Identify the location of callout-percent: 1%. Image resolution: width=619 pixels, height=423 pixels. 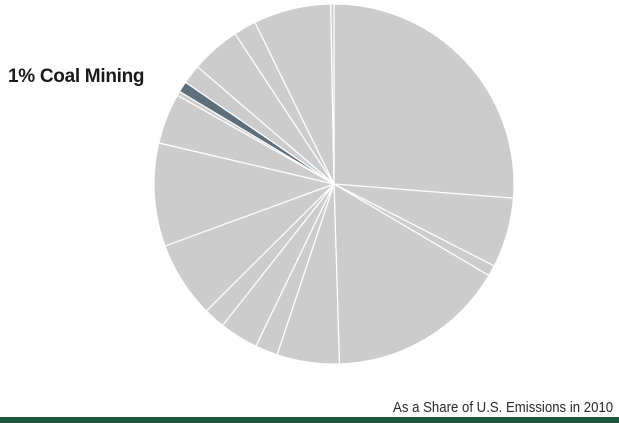
(21, 76).